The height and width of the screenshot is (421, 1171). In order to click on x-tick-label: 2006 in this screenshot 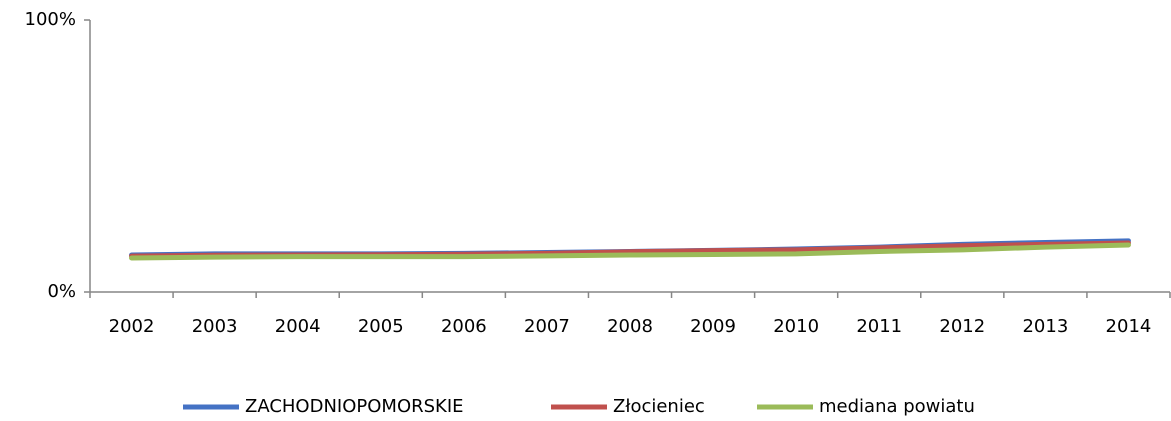, I will do `click(464, 326)`.